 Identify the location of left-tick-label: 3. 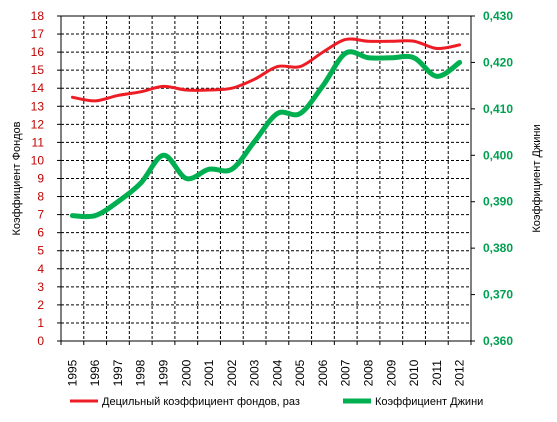
(40, 287).